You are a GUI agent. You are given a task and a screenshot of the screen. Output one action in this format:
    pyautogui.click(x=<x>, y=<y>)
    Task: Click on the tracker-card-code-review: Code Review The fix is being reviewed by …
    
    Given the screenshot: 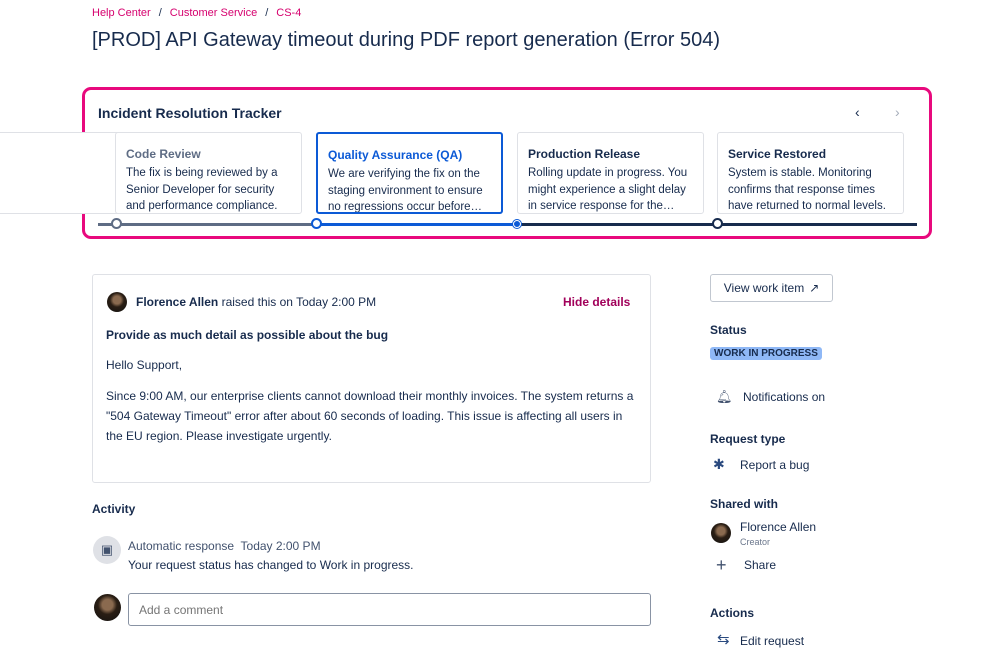 What is the action you would take?
    pyautogui.click(x=208, y=173)
    